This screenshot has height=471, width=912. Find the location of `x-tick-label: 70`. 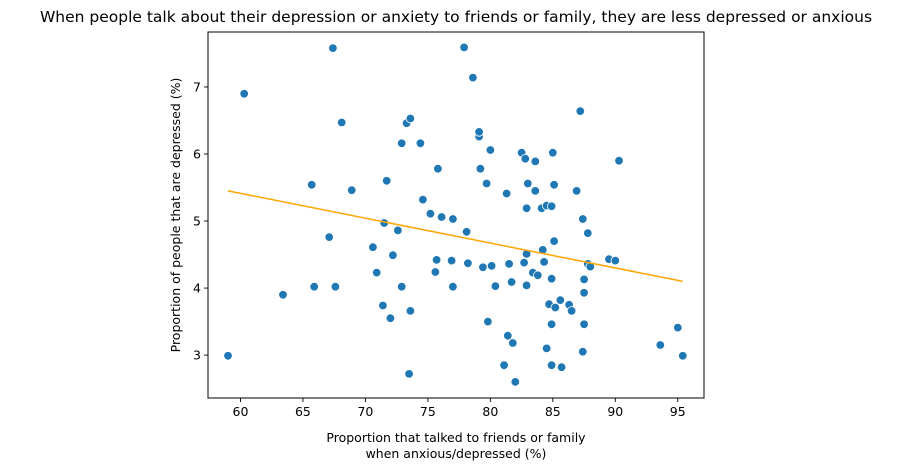

x-tick-label: 70 is located at coordinates (365, 411).